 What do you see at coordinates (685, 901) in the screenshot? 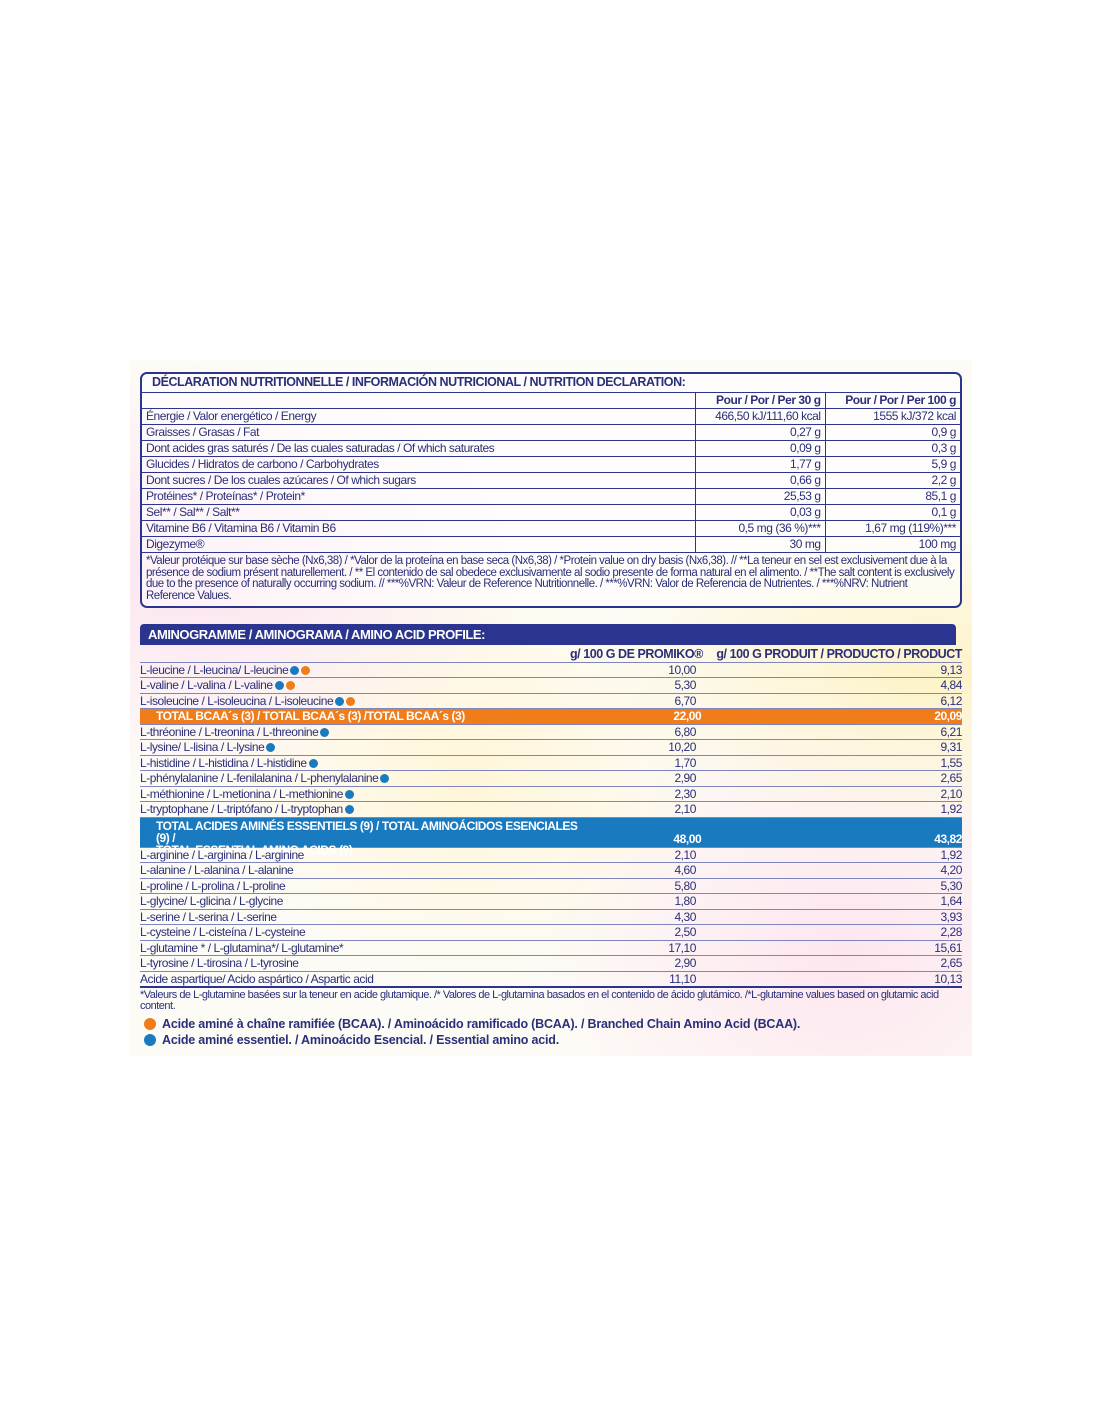
I see `cell: 1,80` at bounding box center [685, 901].